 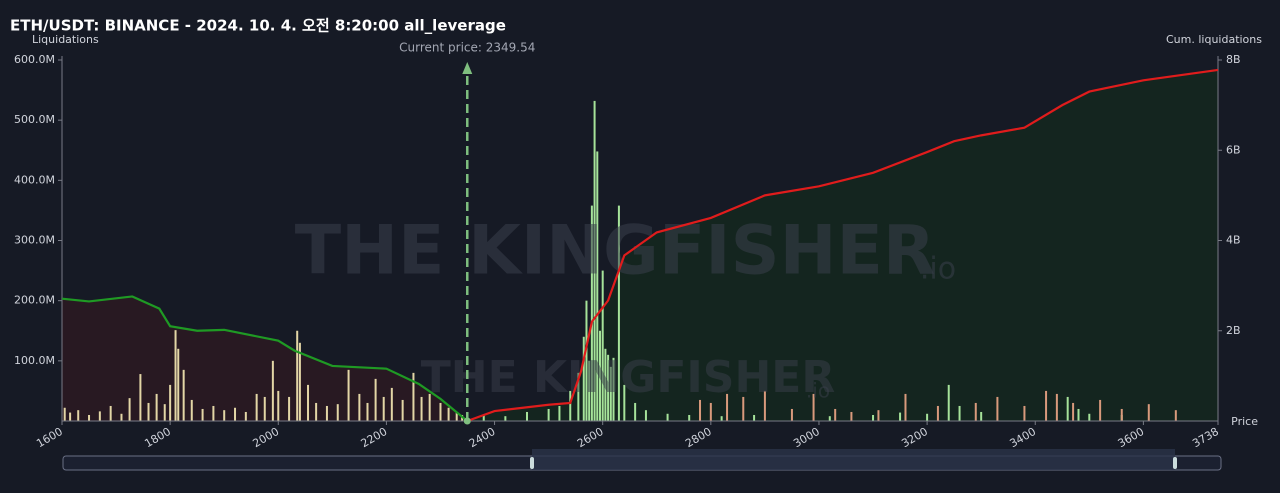 I want to click on y-tick-label: 600.0M, so click(x=34, y=59).